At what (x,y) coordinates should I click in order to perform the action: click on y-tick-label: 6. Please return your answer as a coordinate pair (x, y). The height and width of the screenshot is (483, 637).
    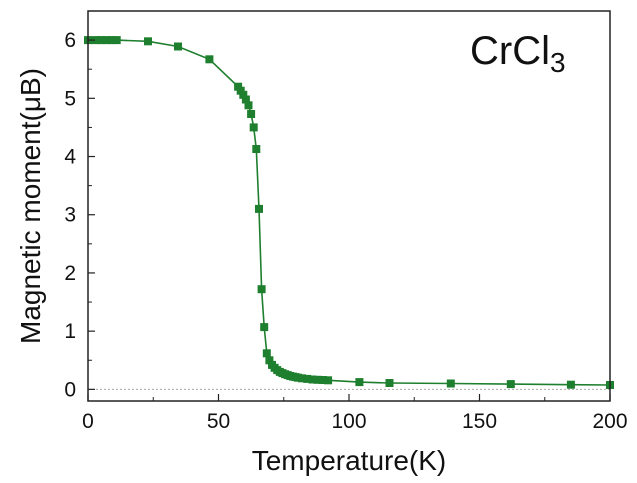
    Looking at the image, I should click on (70, 40).